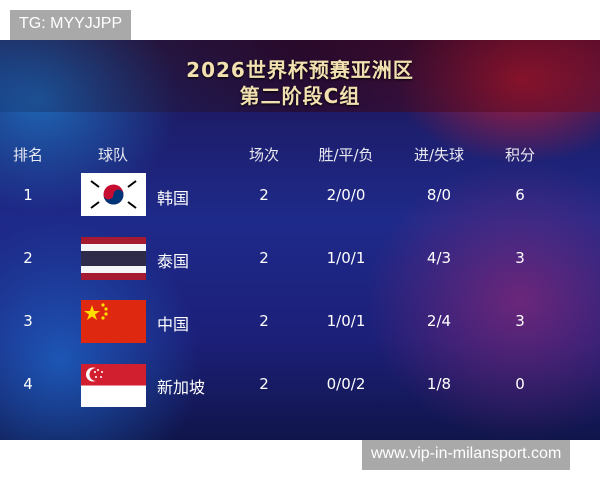 The image size is (600, 480). Describe the element at coordinates (28, 384) in the screenshot. I see `rank: 4` at that location.